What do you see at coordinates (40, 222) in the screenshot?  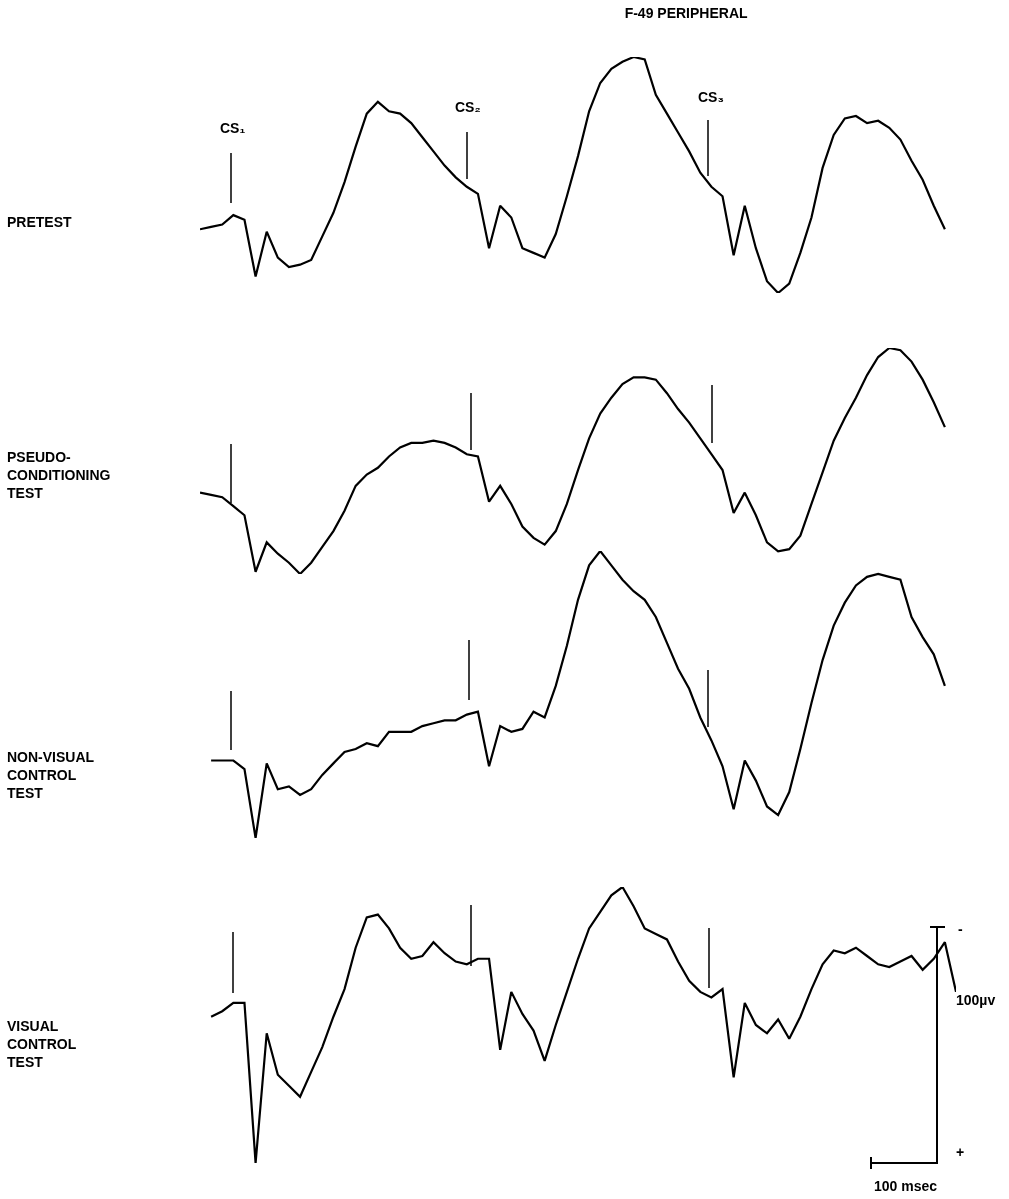 I see `y-axis-title: PRETEST` at bounding box center [40, 222].